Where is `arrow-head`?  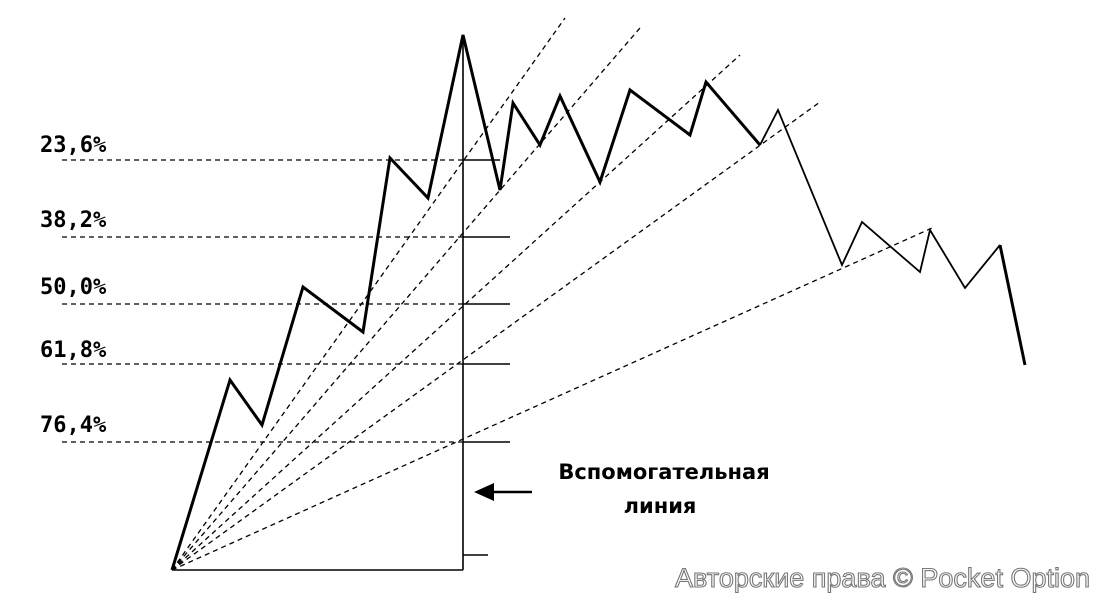 arrow-head is located at coordinates (484, 492).